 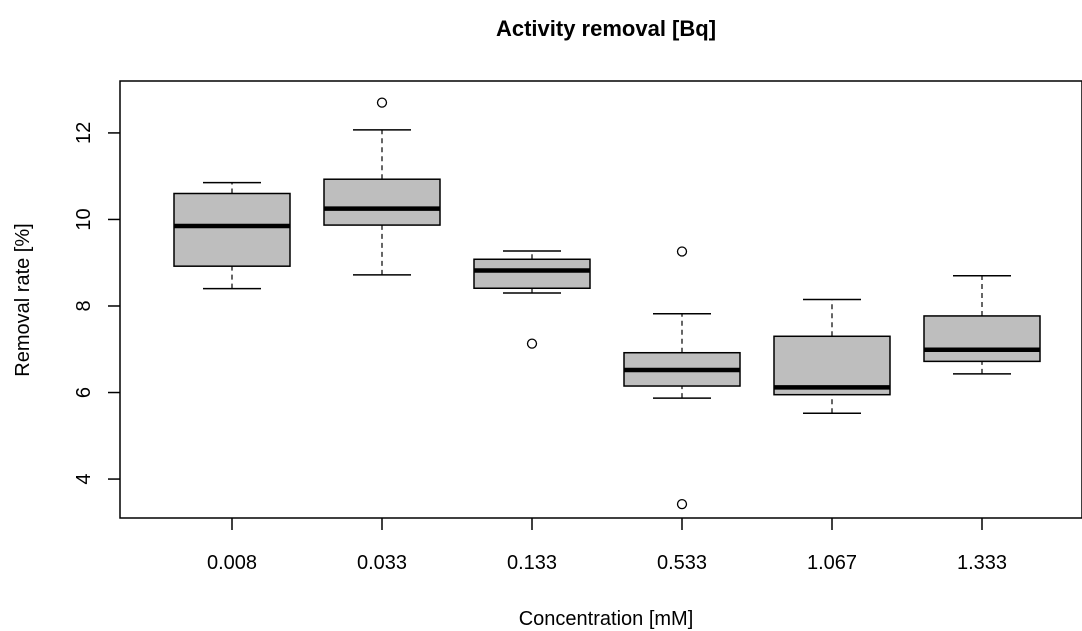 I want to click on box-group-0.033, so click(x=382, y=186).